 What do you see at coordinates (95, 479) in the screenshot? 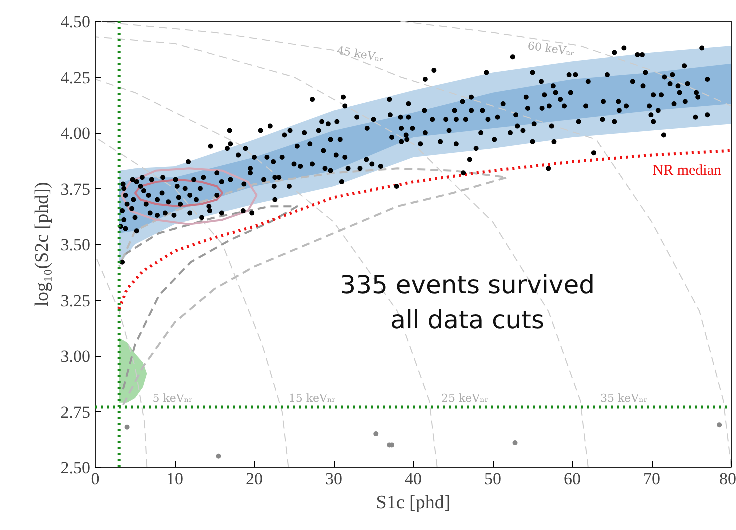
I see `x-tick-label: 0` at bounding box center [95, 479].